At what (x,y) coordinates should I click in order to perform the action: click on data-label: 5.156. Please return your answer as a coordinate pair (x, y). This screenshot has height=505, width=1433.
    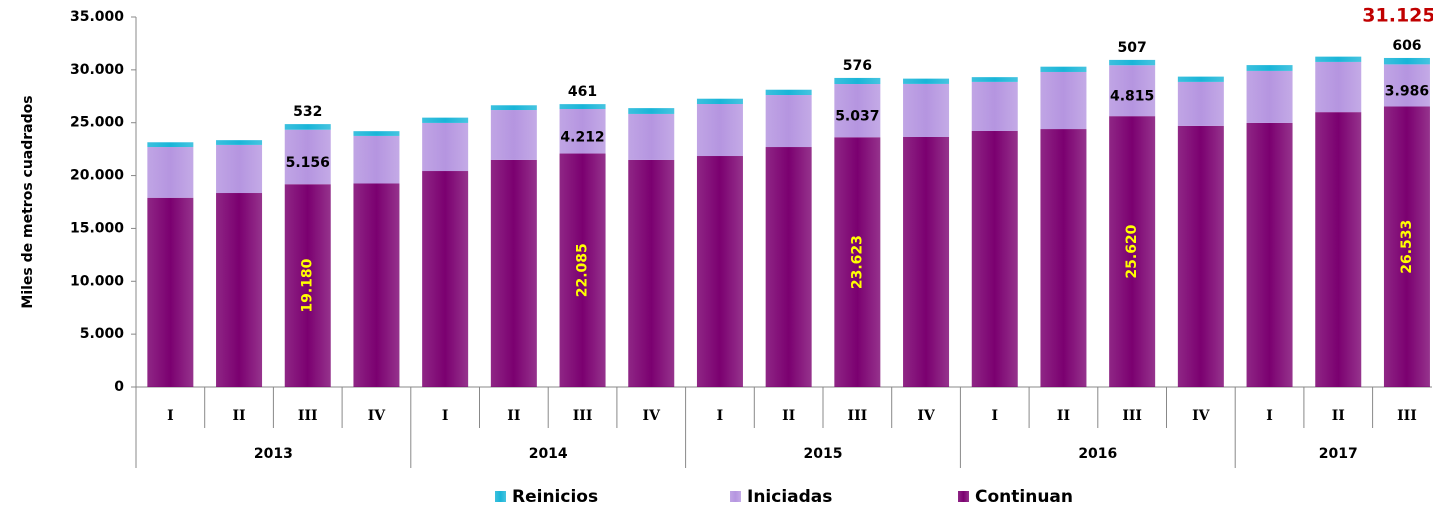
    Looking at the image, I should click on (308, 163).